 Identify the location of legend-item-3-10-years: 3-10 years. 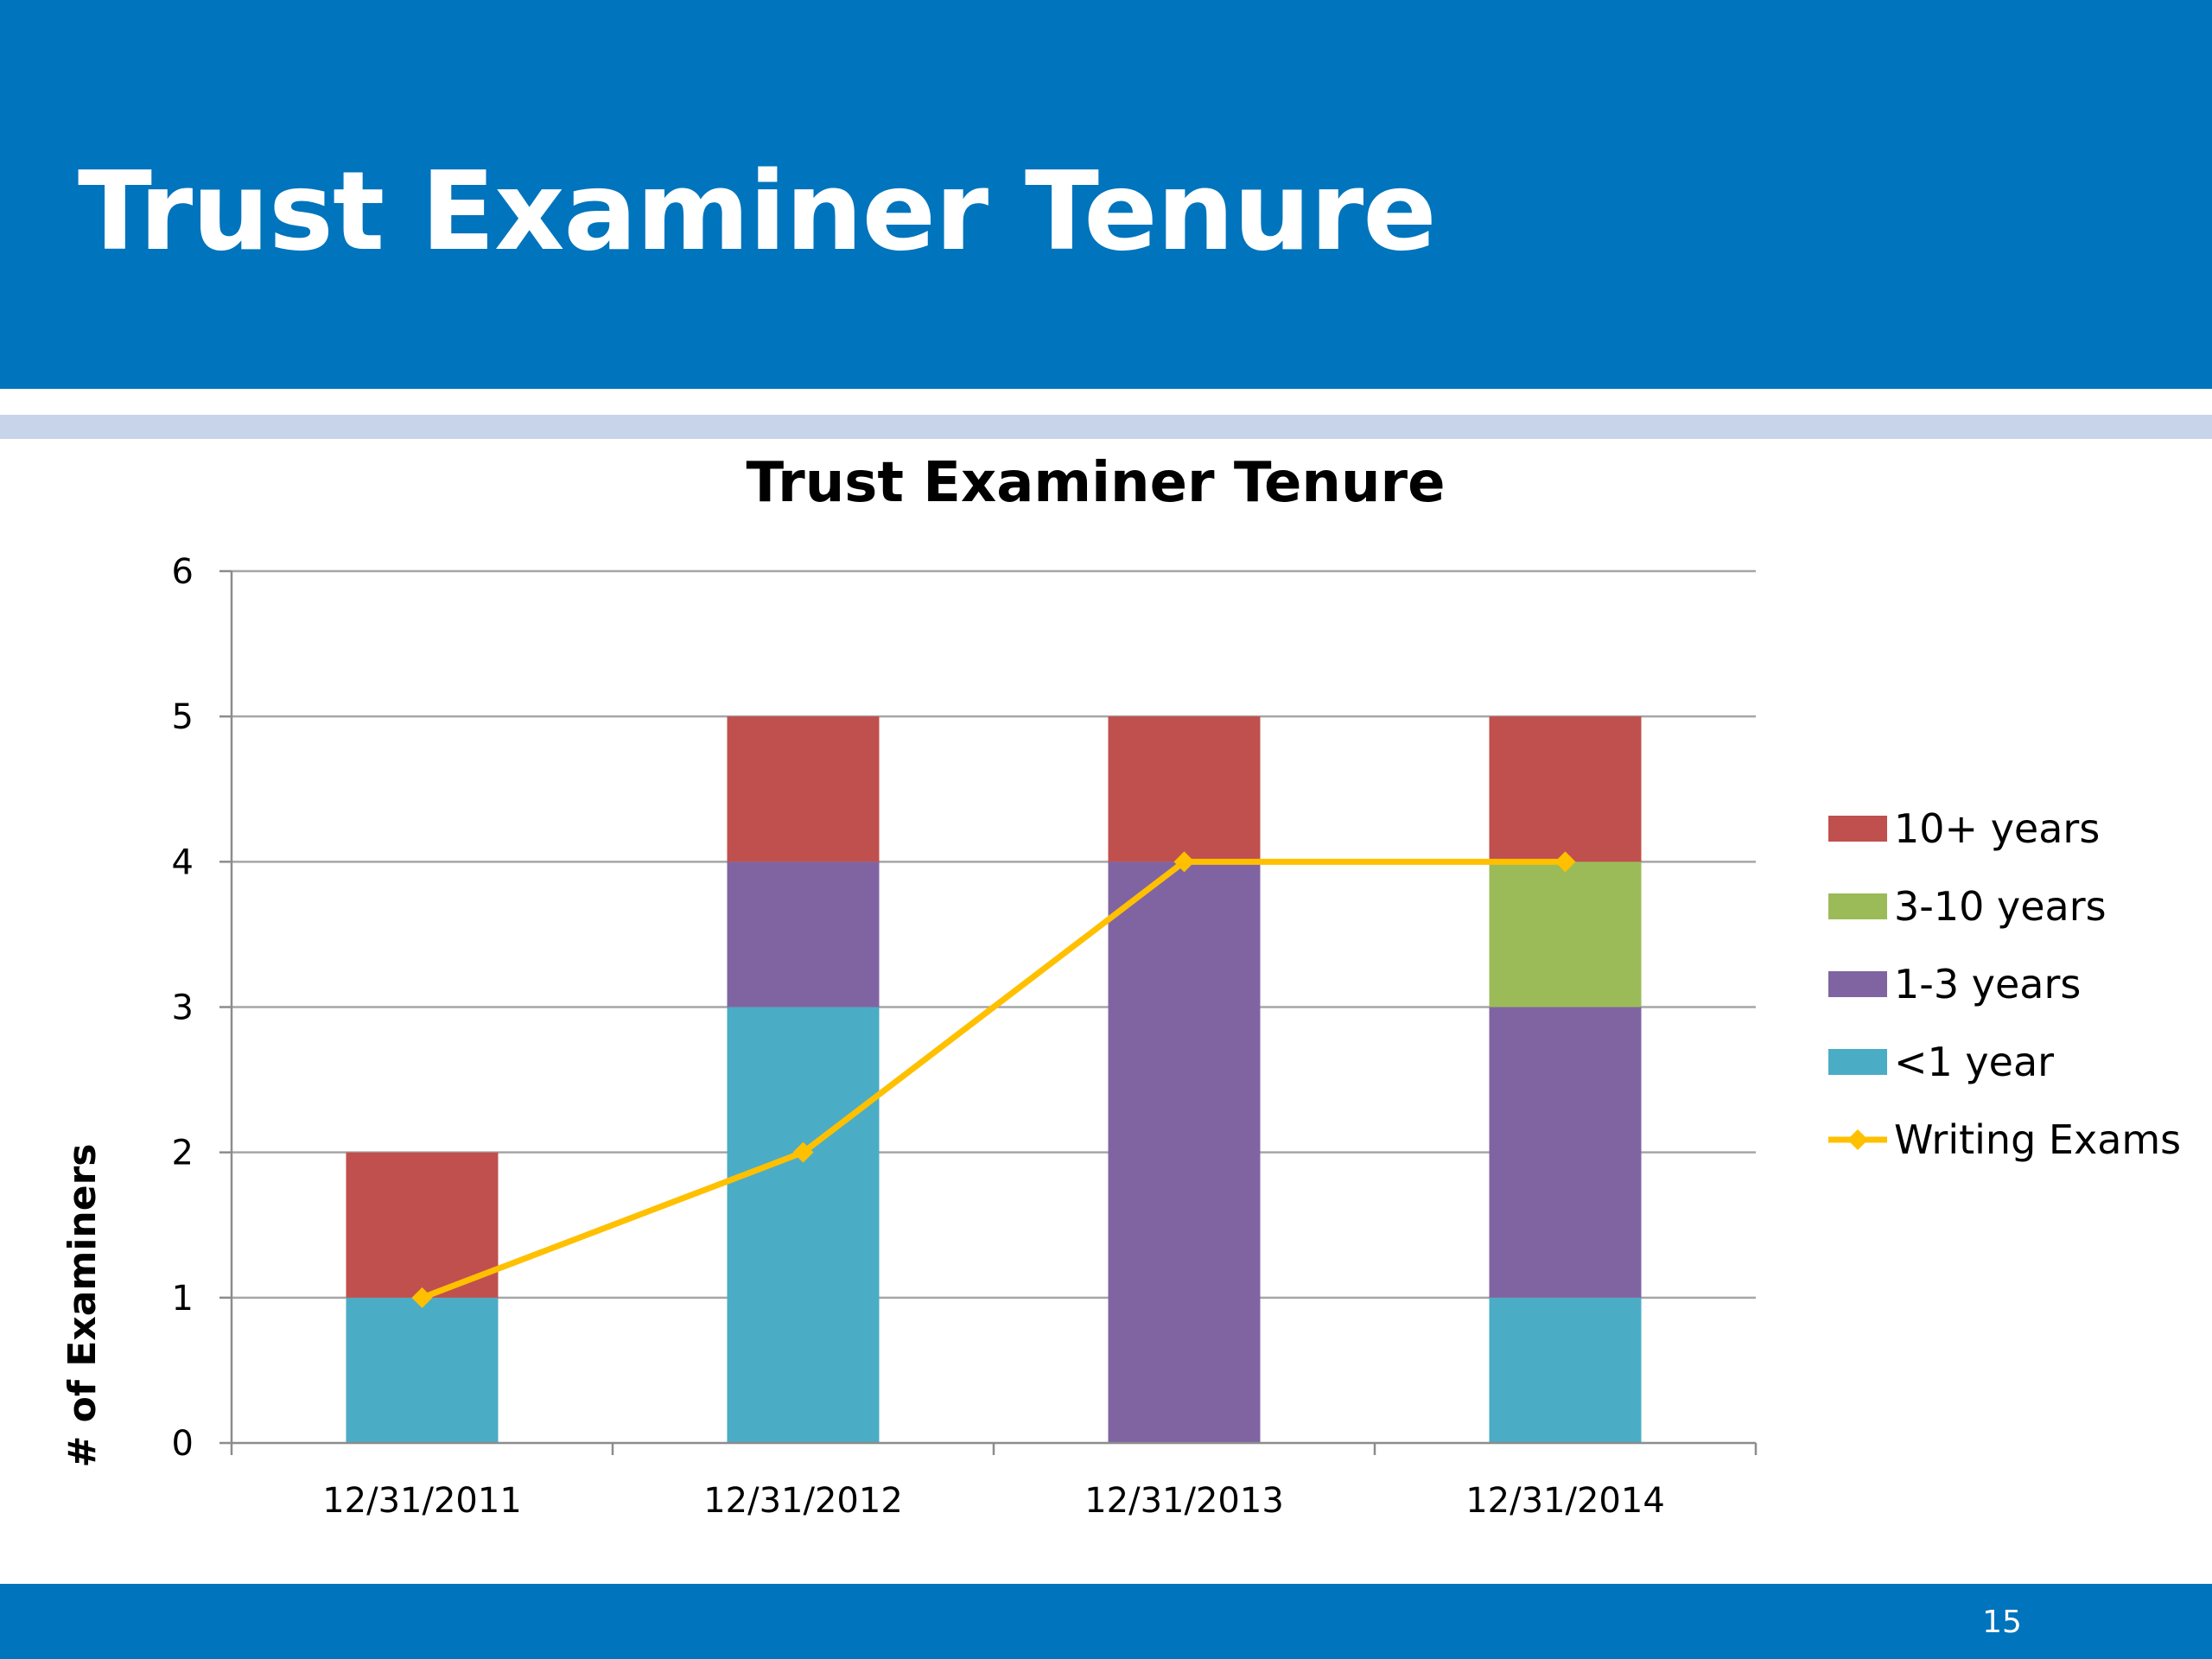
(1967, 906).